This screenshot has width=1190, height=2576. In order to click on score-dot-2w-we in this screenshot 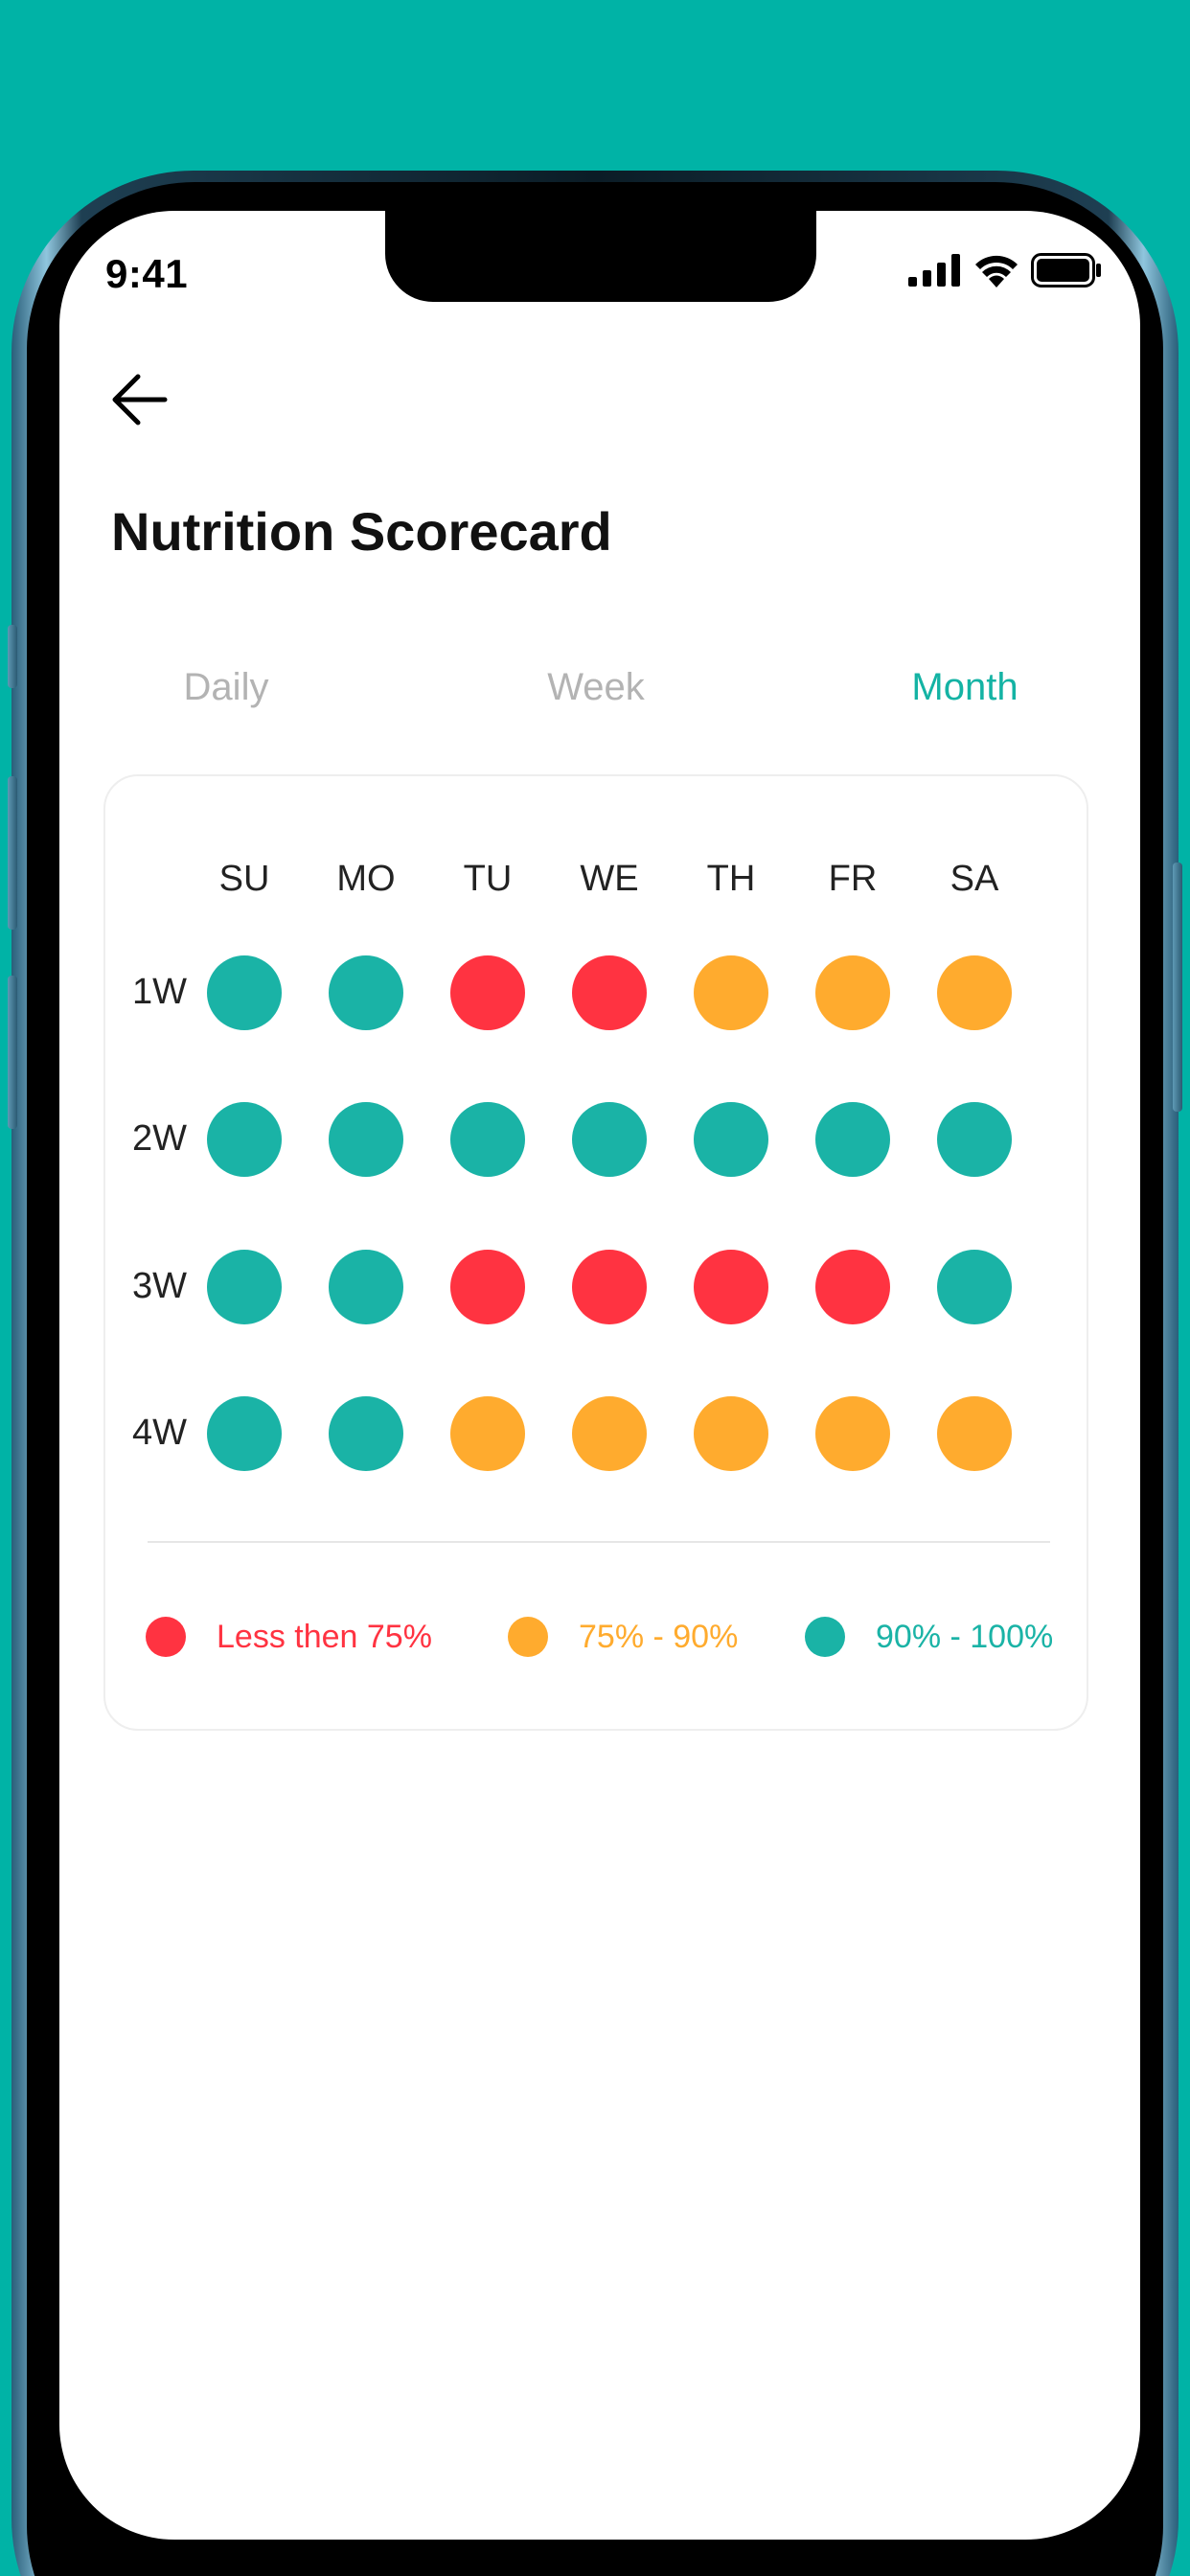, I will do `click(609, 1139)`.